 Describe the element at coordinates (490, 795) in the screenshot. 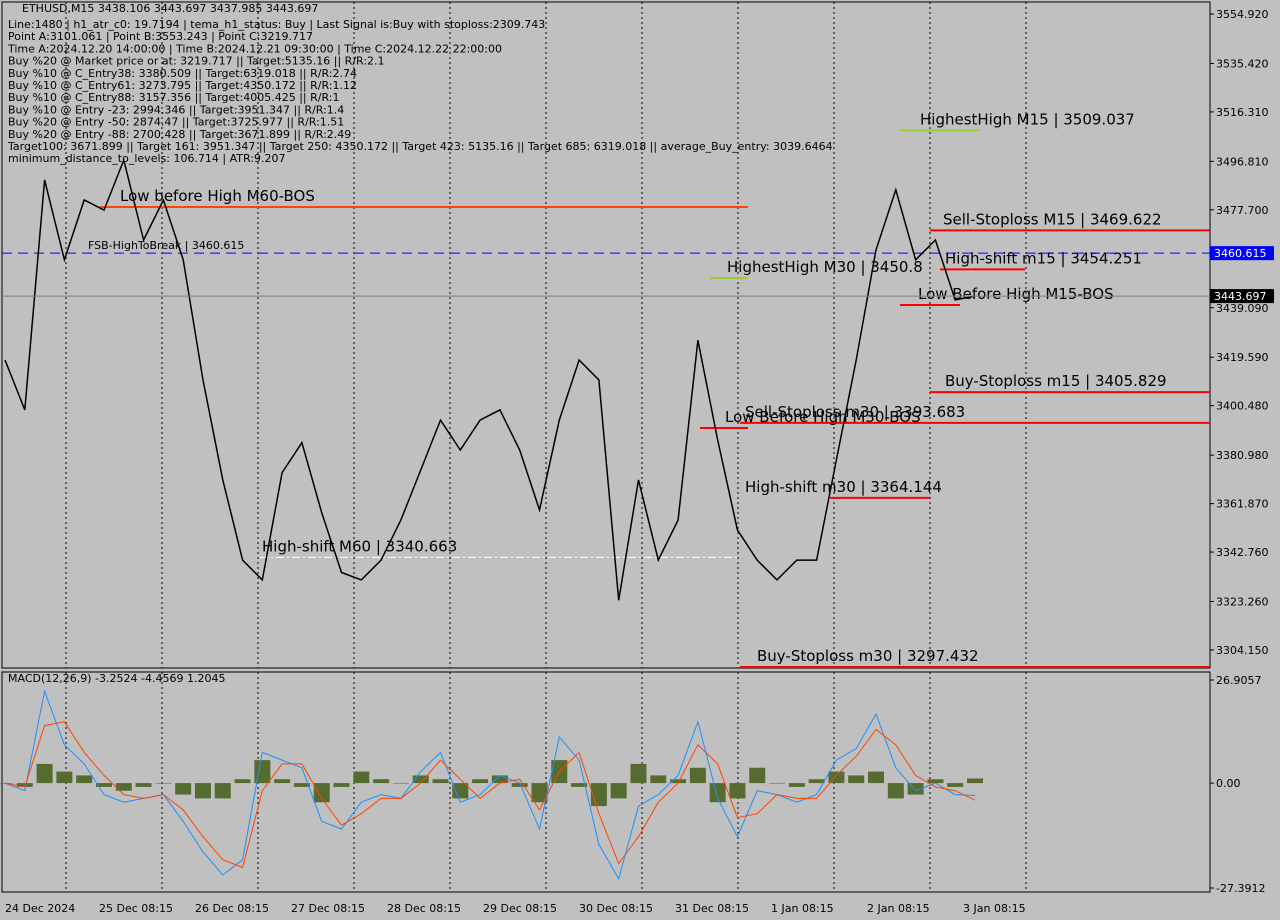

I see `macd-line` at that location.